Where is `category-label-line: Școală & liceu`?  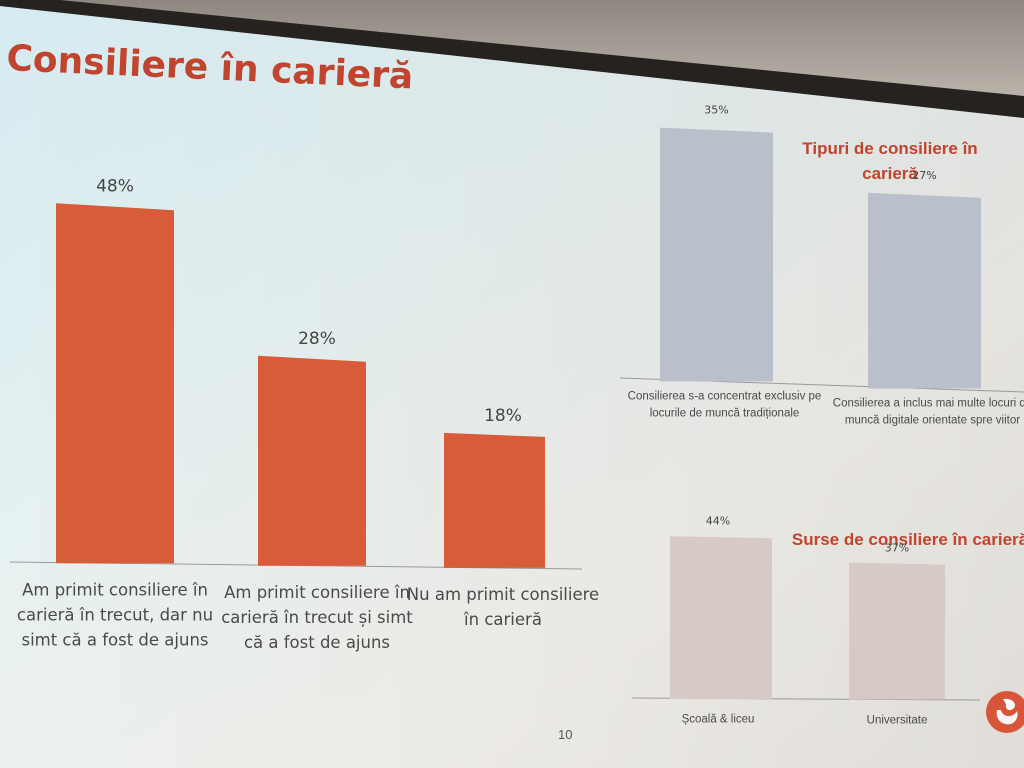
category-label-line: Școală & liceu is located at coordinates (718, 719).